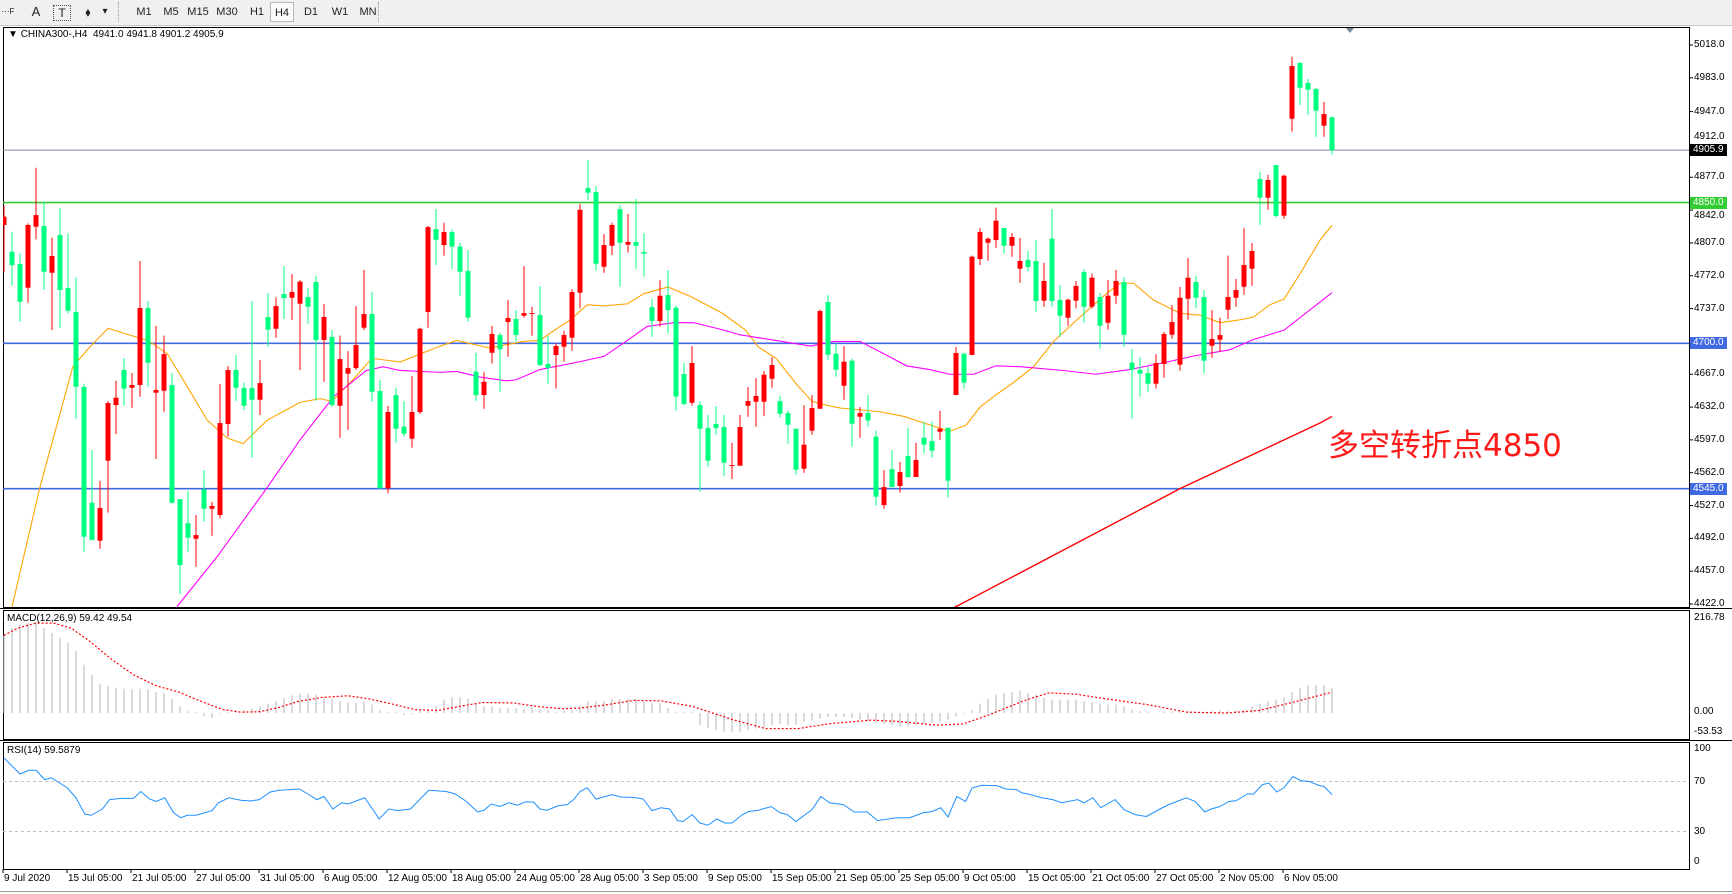 The width and height of the screenshot is (1732, 894). I want to click on collapse-triangle-icon: ▼, so click(13, 34).